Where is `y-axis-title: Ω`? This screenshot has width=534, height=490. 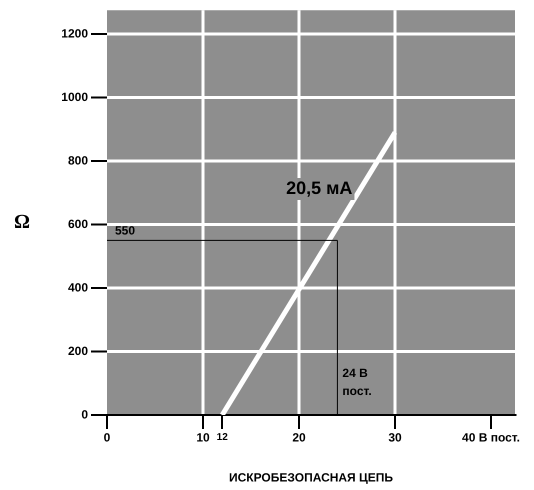
y-axis-title: Ω is located at coordinates (22, 221).